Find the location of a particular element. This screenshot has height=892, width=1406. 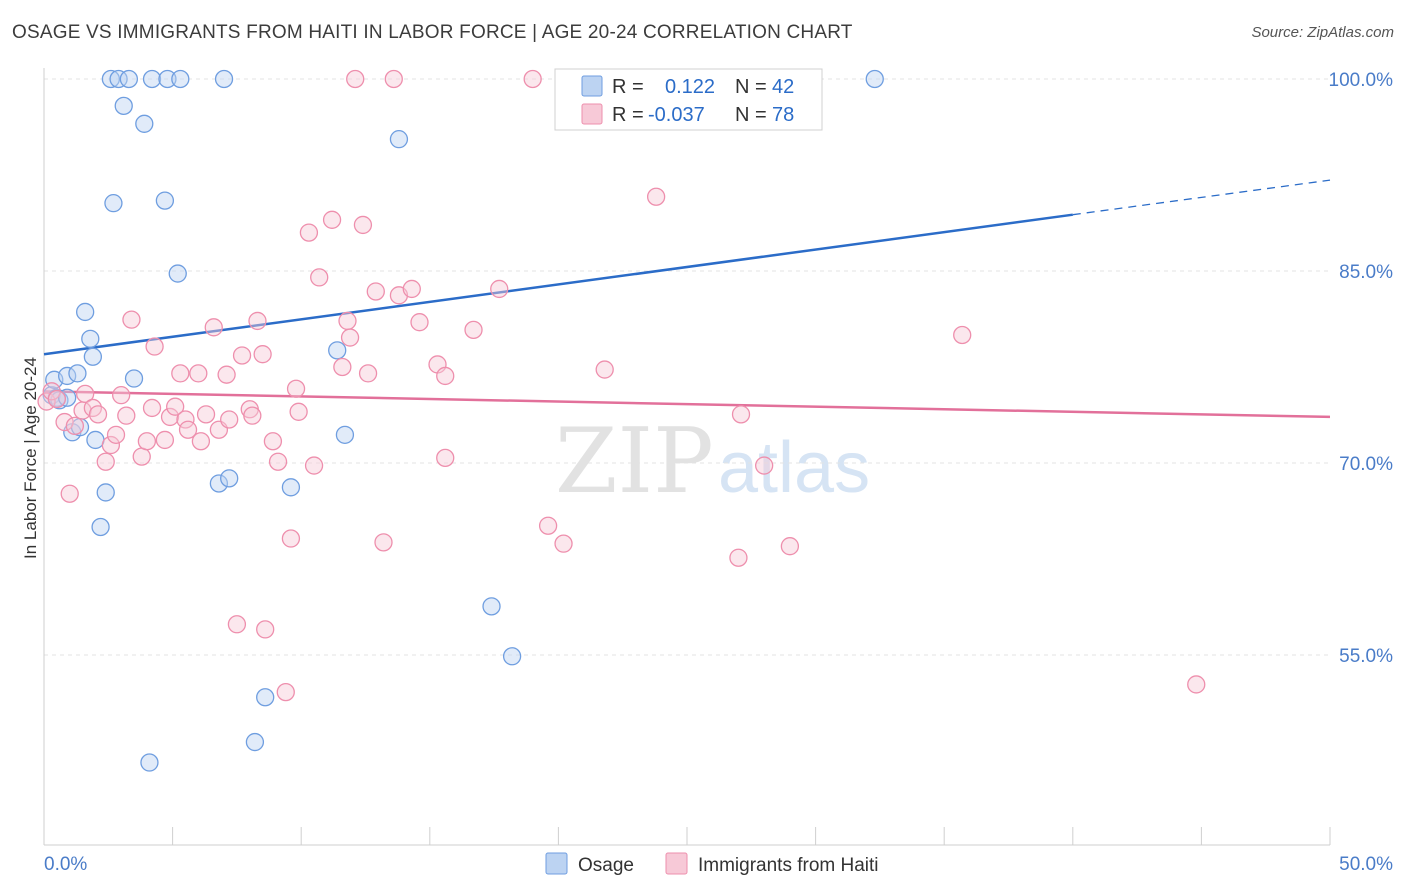

legend-swatch-osage is located at coordinates (592, 86).